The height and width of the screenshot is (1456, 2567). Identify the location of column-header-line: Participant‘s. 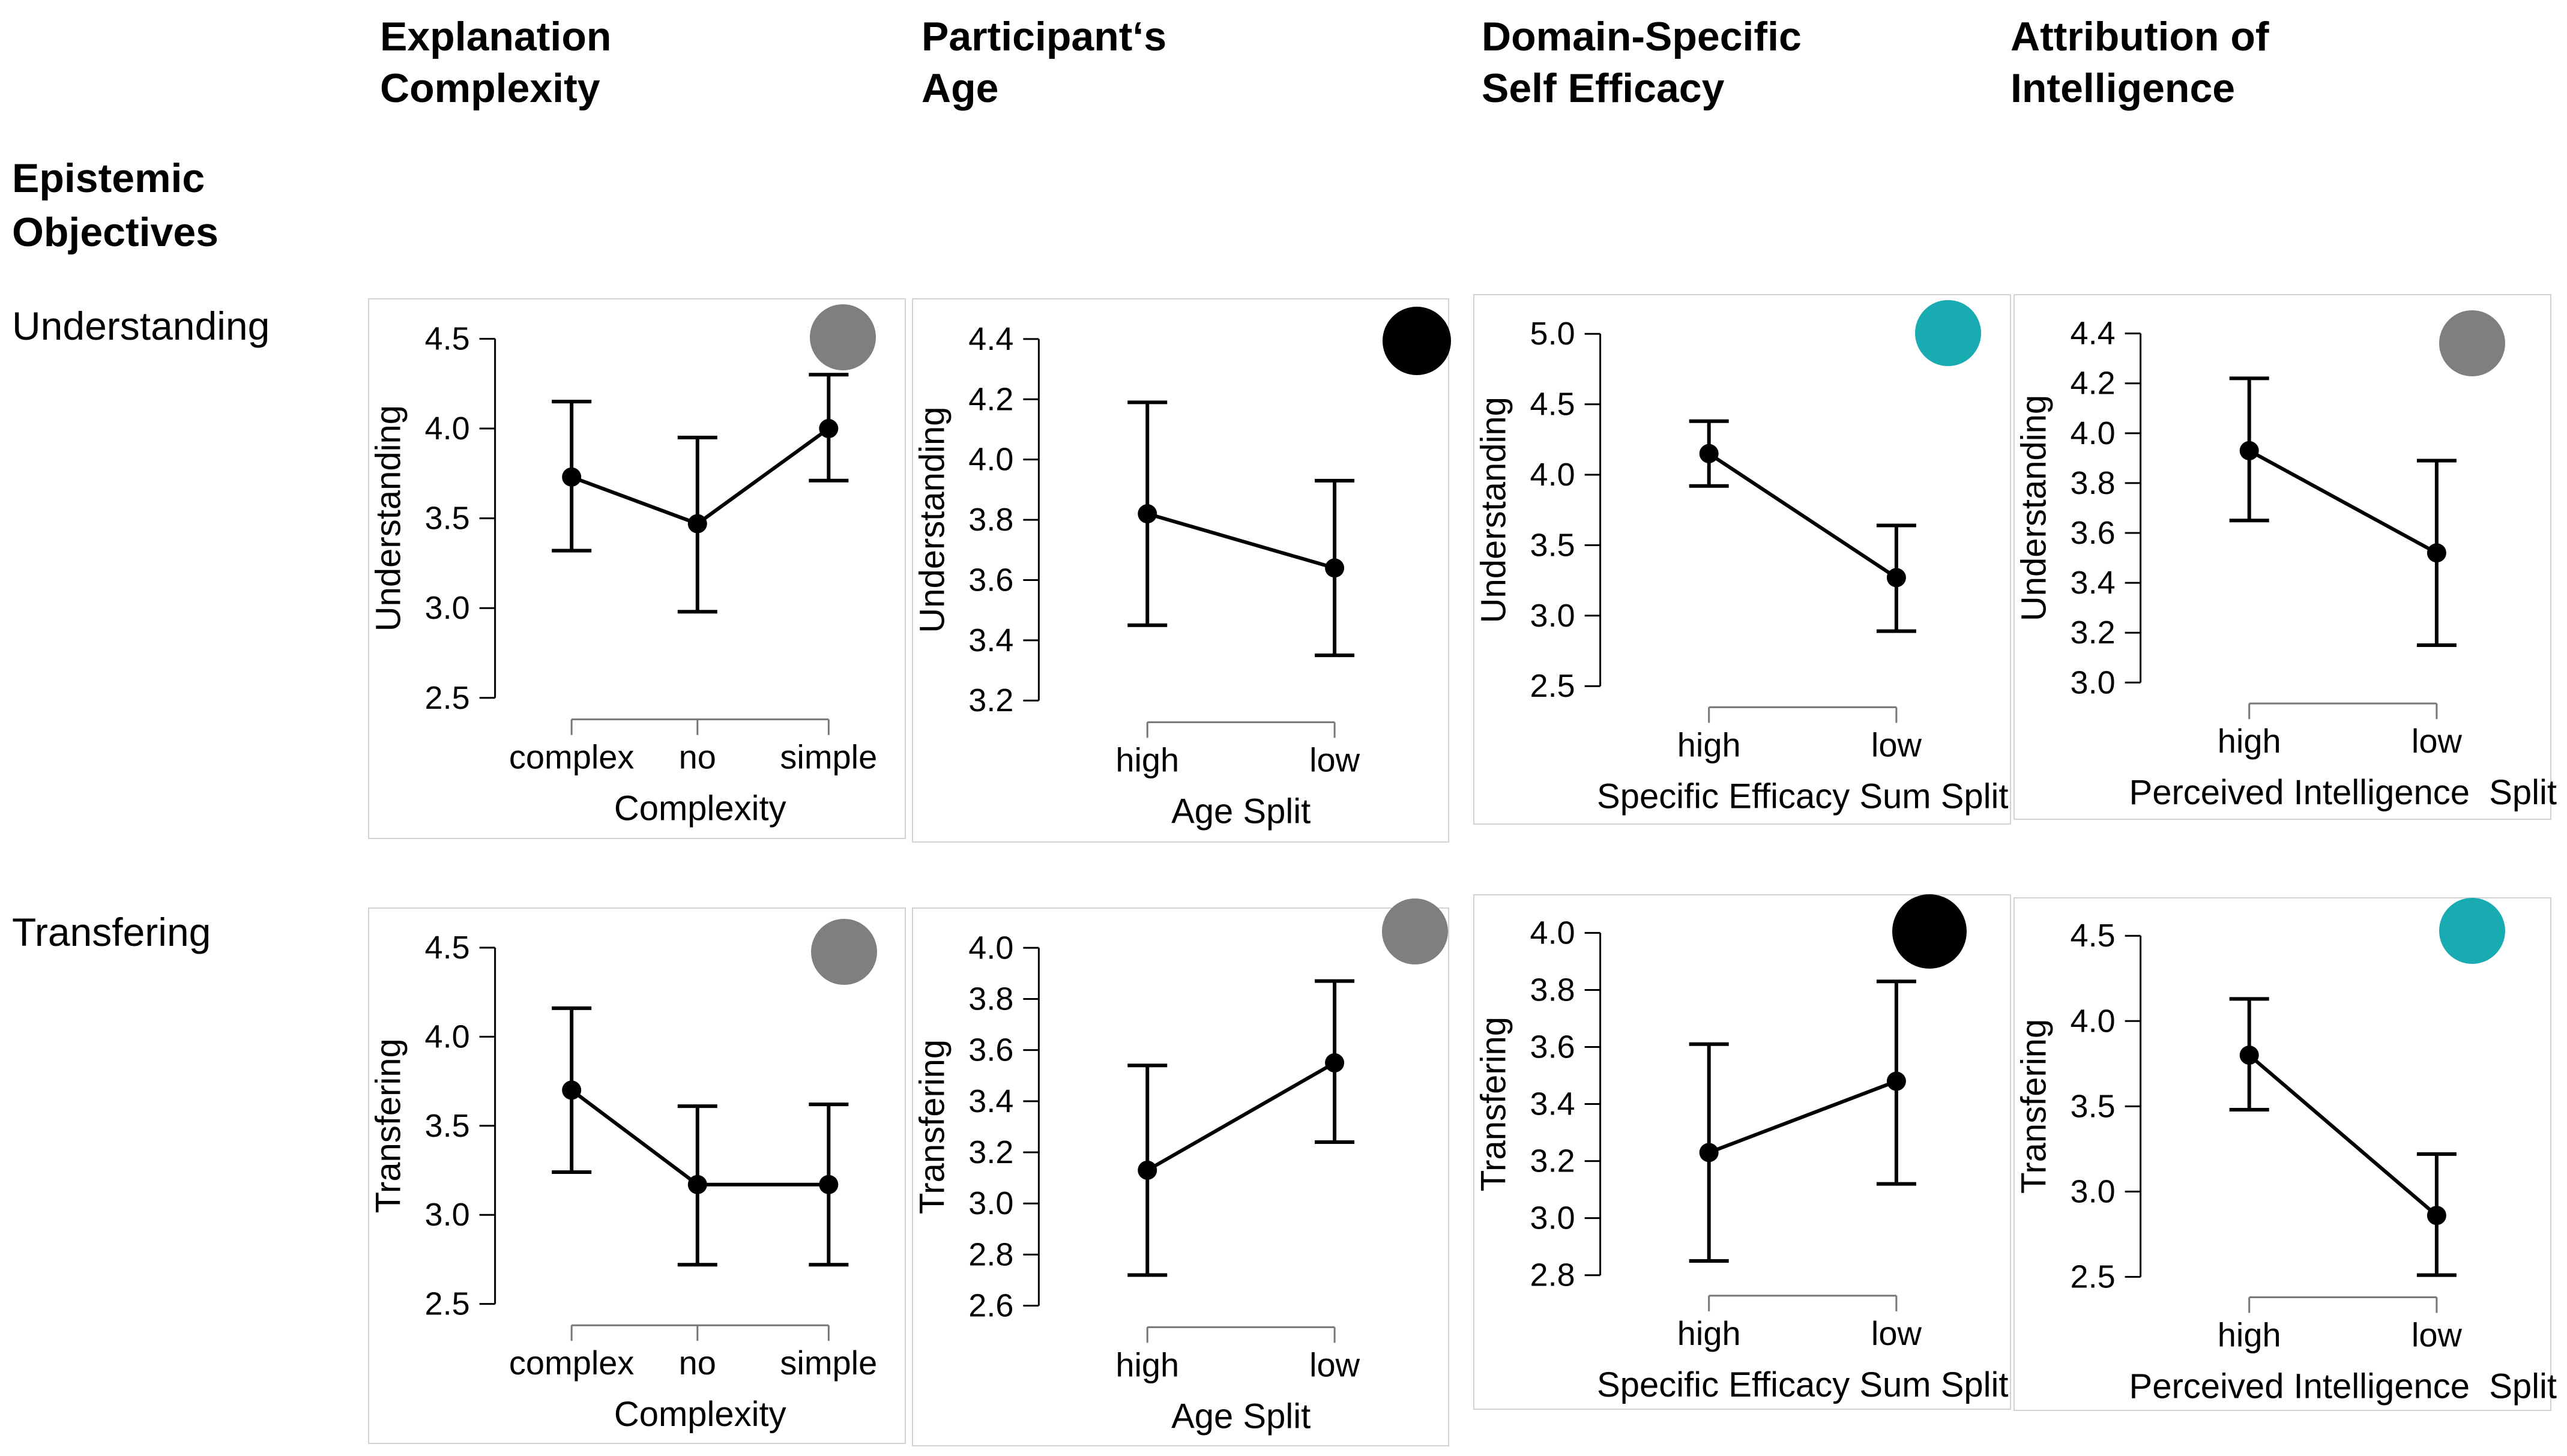
(1044, 36).